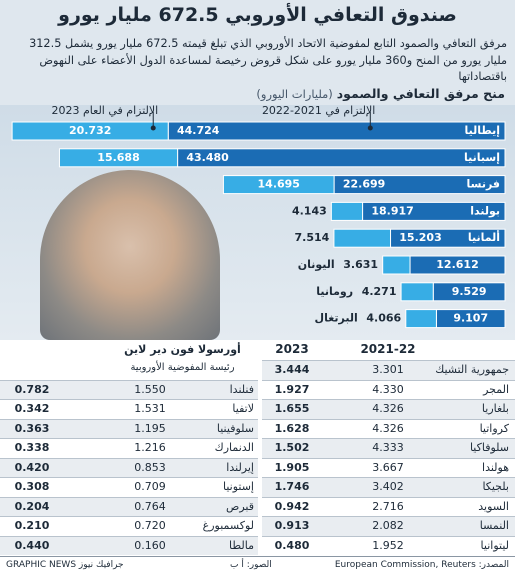 The image size is (515, 577). I want to click on table-cell: 4.333, so click(388, 447).